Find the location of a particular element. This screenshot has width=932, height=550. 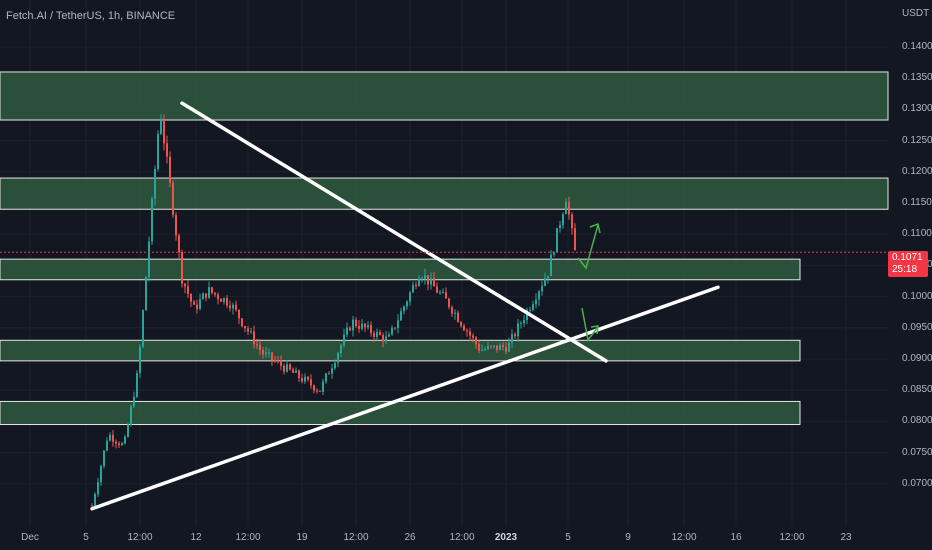

x-tick-label: 2023 is located at coordinates (506, 537).